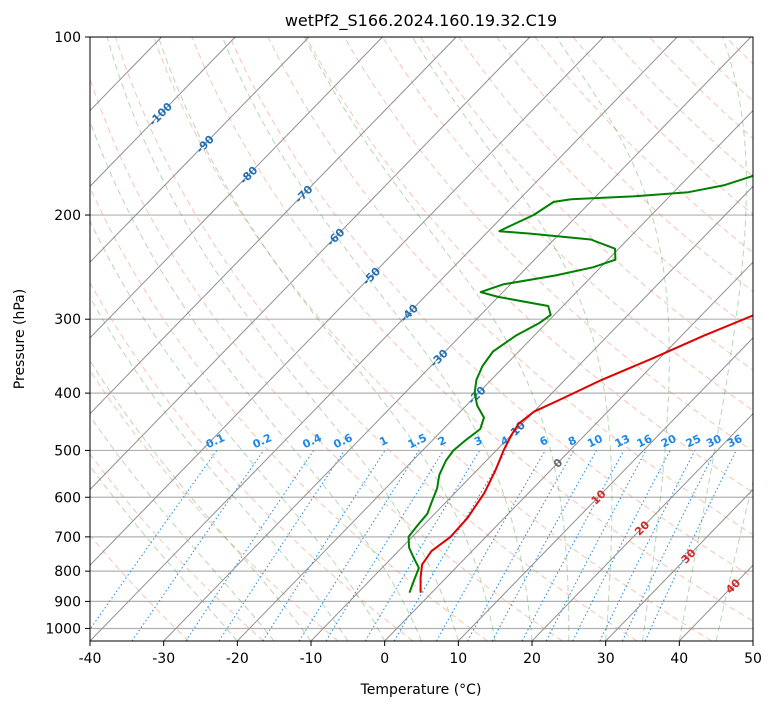  What do you see at coordinates (693, 441) in the screenshot?
I see `mixing-ratio-label: 25` at bounding box center [693, 441].